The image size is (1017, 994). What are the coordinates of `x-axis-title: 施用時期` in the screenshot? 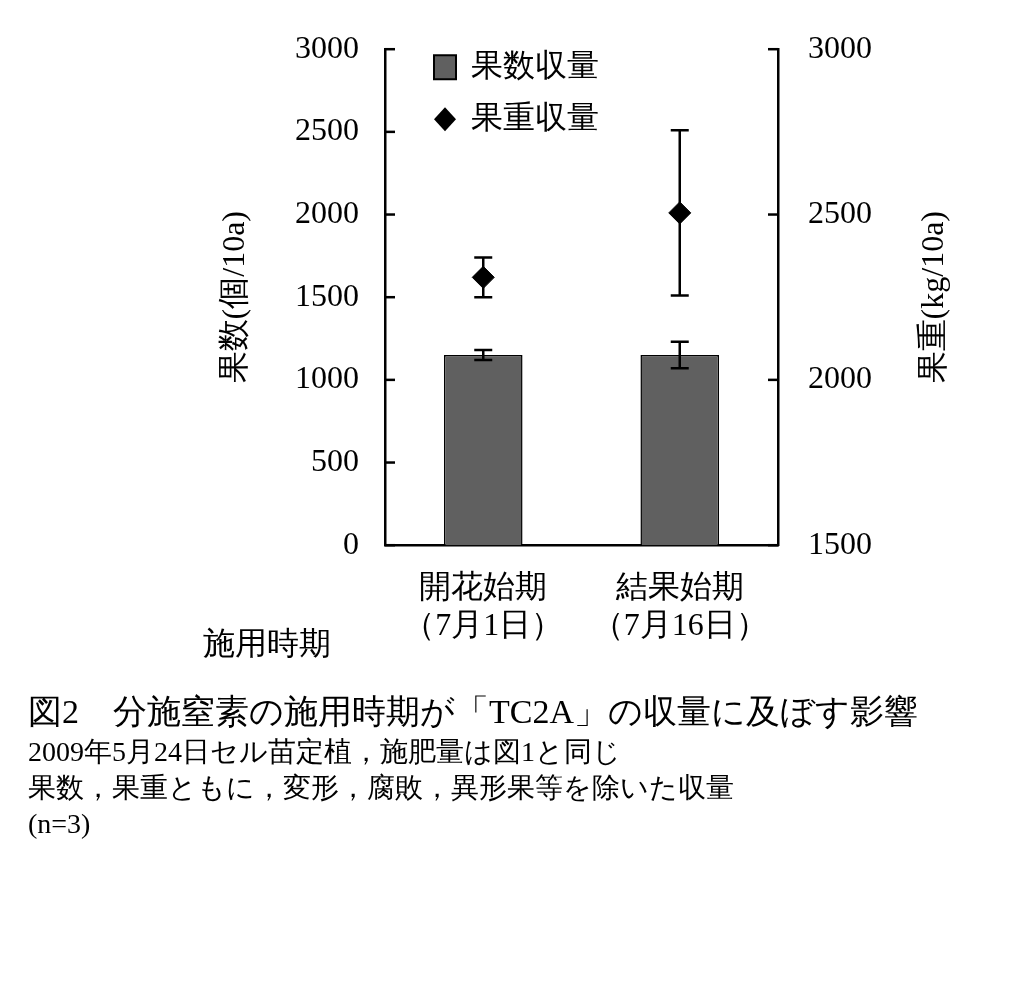 It's located at (267, 642).